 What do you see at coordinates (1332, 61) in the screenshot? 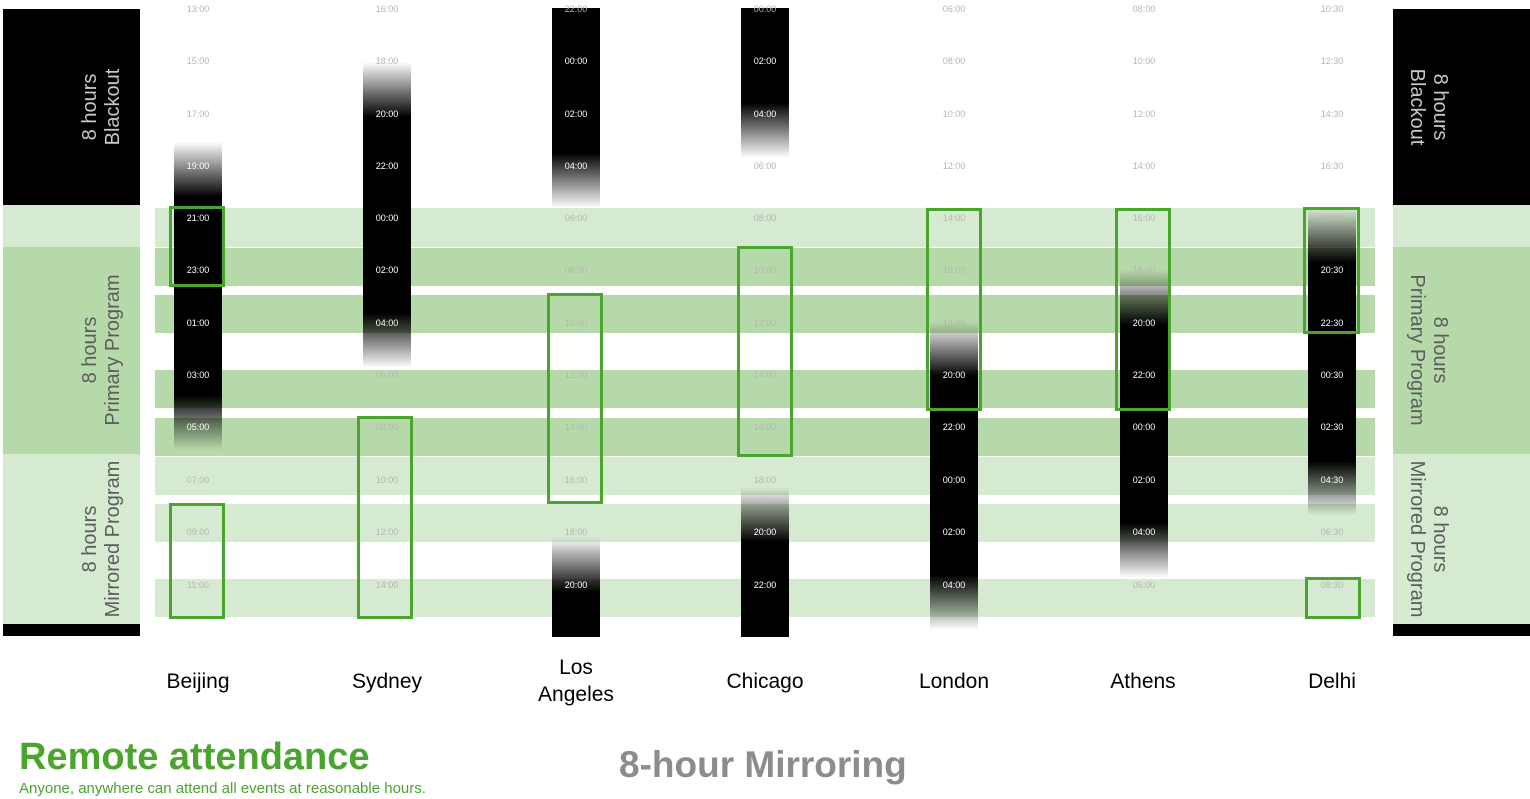
I see `time-delhi-1: 12:30` at bounding box center [1332, 61].